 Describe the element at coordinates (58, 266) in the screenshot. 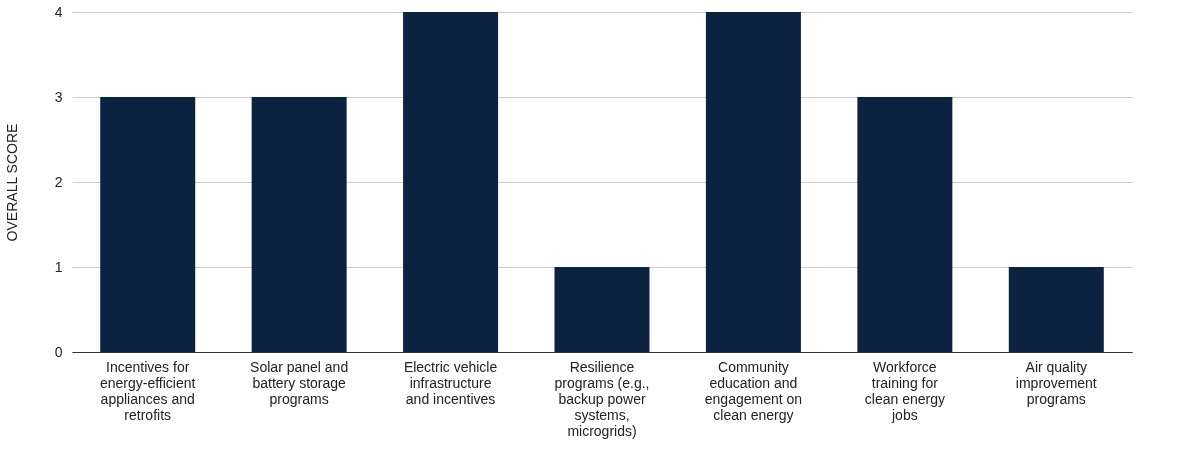

I see `y-tick-label: 1` at that location.